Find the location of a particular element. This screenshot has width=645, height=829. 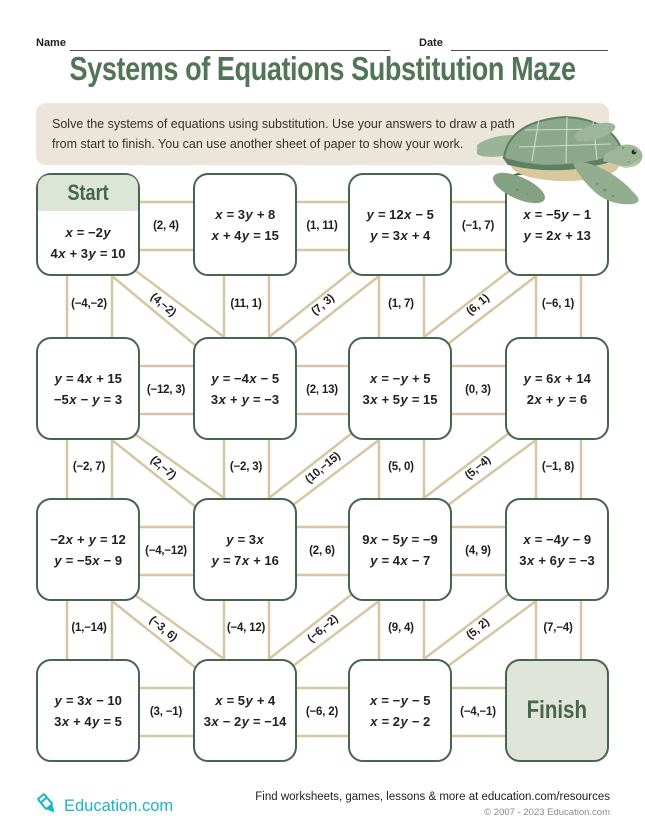

equation-line: y = 4x − 7 is located at coordinates (400, 560).